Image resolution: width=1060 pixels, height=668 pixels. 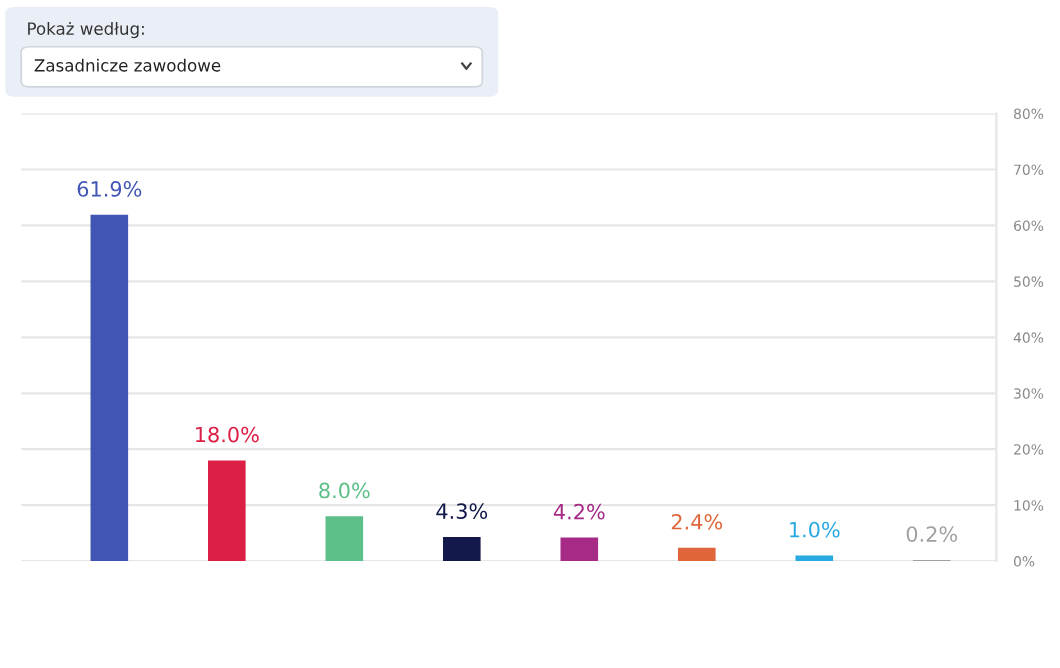 I want to click on data-label: 8.0%, so click(x=344, y=490).